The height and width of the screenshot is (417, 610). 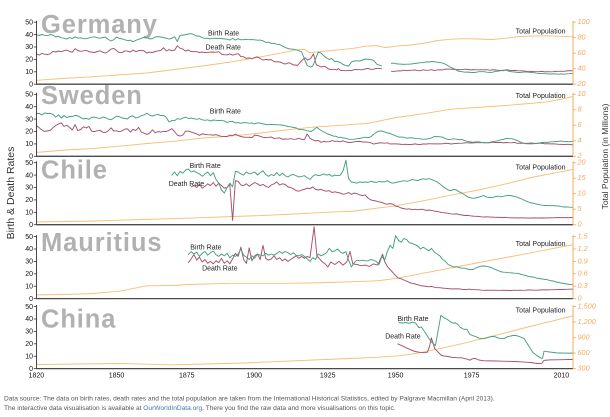 I want to click on svg-text: 15, so click(x=582, y=177).